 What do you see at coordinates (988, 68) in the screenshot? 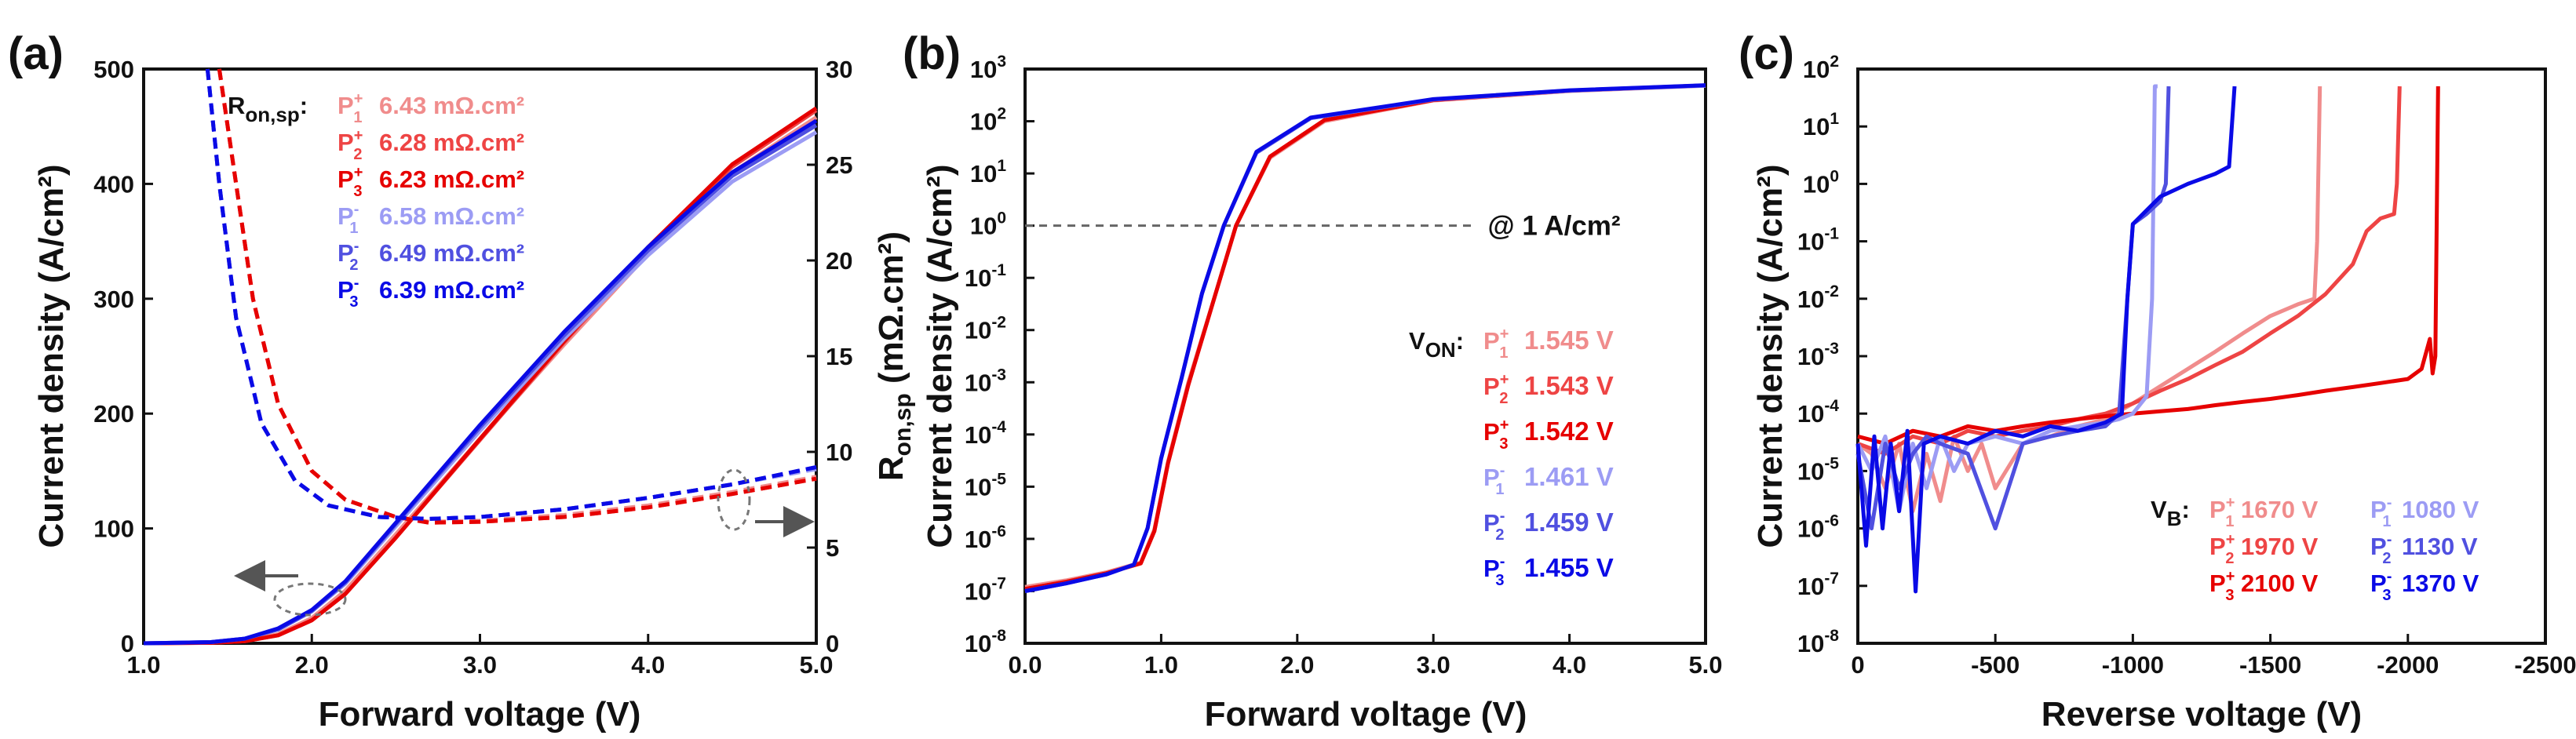
I see `y-tick-label: 10³` at bounding box center [988, 68].